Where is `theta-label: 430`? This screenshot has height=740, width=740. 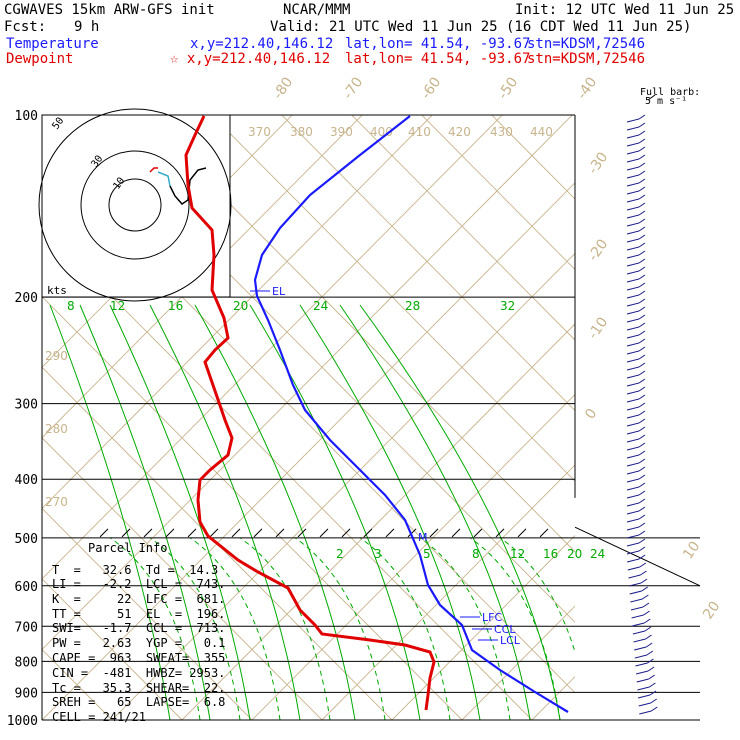
theta-label: 430 is located at coordinates (501, 132).